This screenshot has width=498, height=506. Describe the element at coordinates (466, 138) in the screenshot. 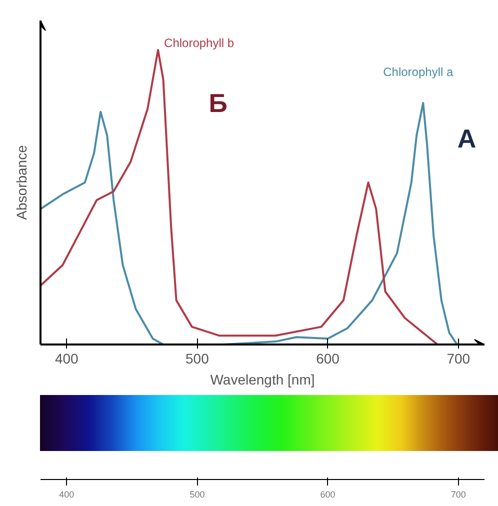

I see `annotation: A` at that location.